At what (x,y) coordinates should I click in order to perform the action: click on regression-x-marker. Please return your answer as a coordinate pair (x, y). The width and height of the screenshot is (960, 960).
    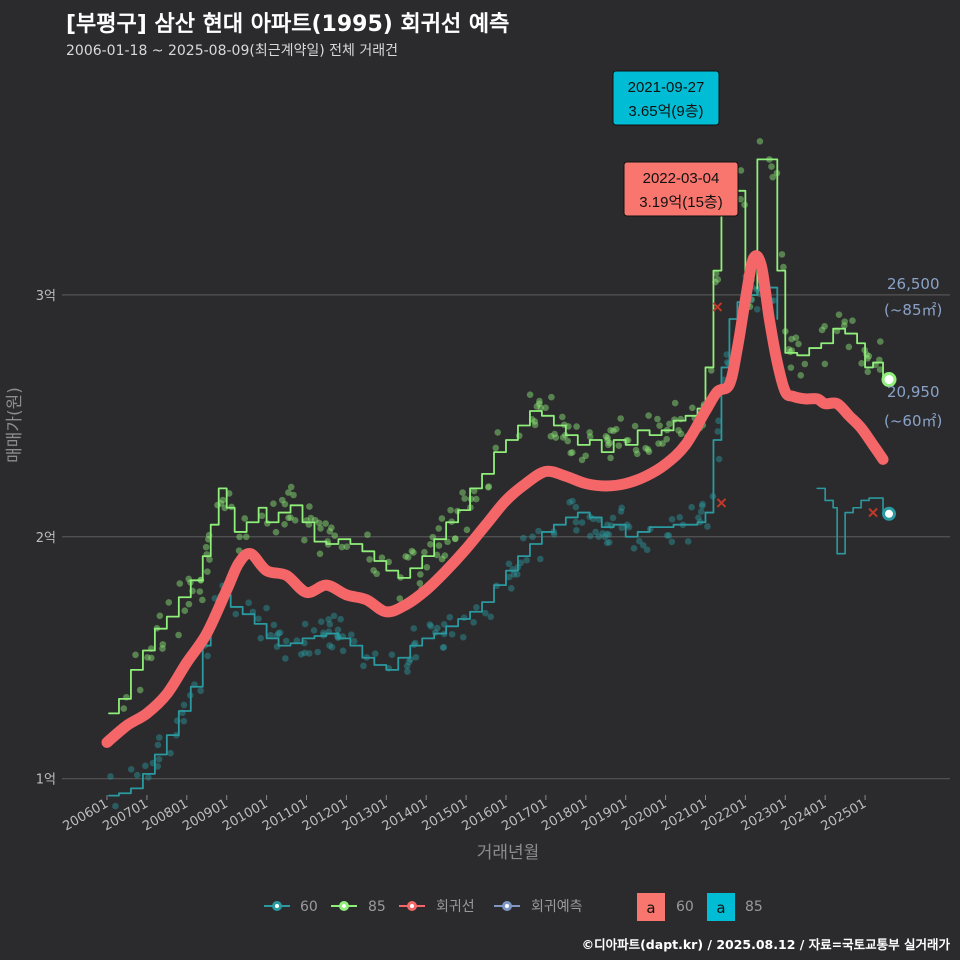
    Looking at the image, I should click on (717, 307).